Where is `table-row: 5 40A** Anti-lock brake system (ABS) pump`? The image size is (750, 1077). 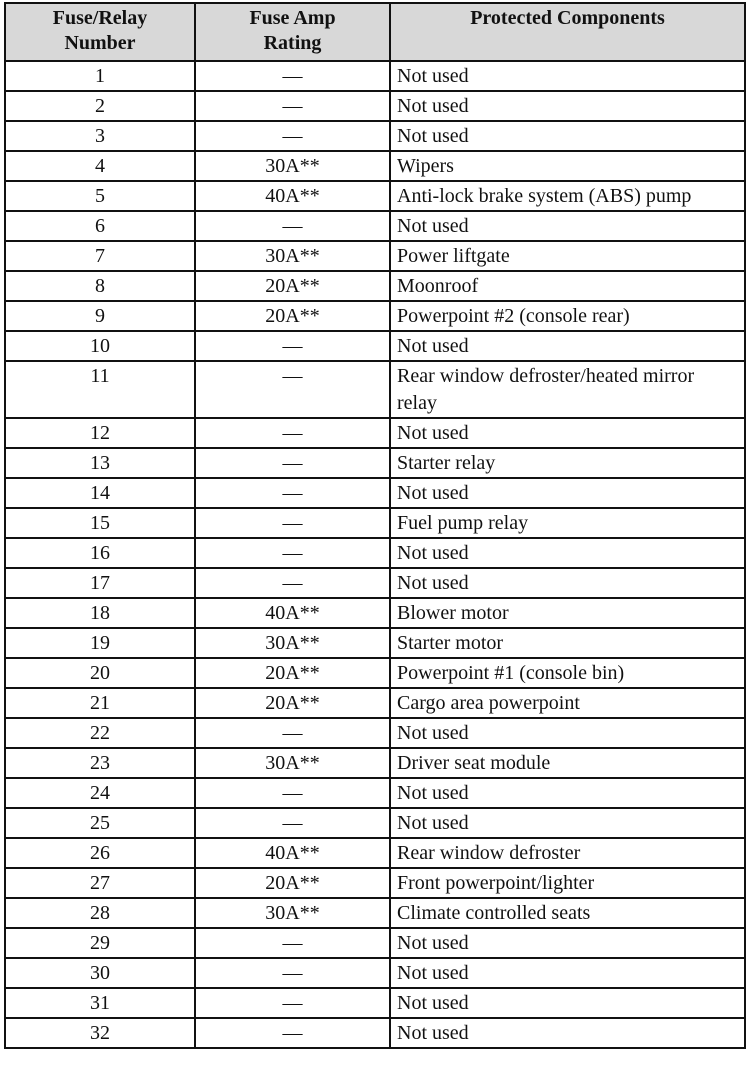
table-row: 5 40A** Anti-lock brake system (ABS) pump is located at coordinates (375, 196).